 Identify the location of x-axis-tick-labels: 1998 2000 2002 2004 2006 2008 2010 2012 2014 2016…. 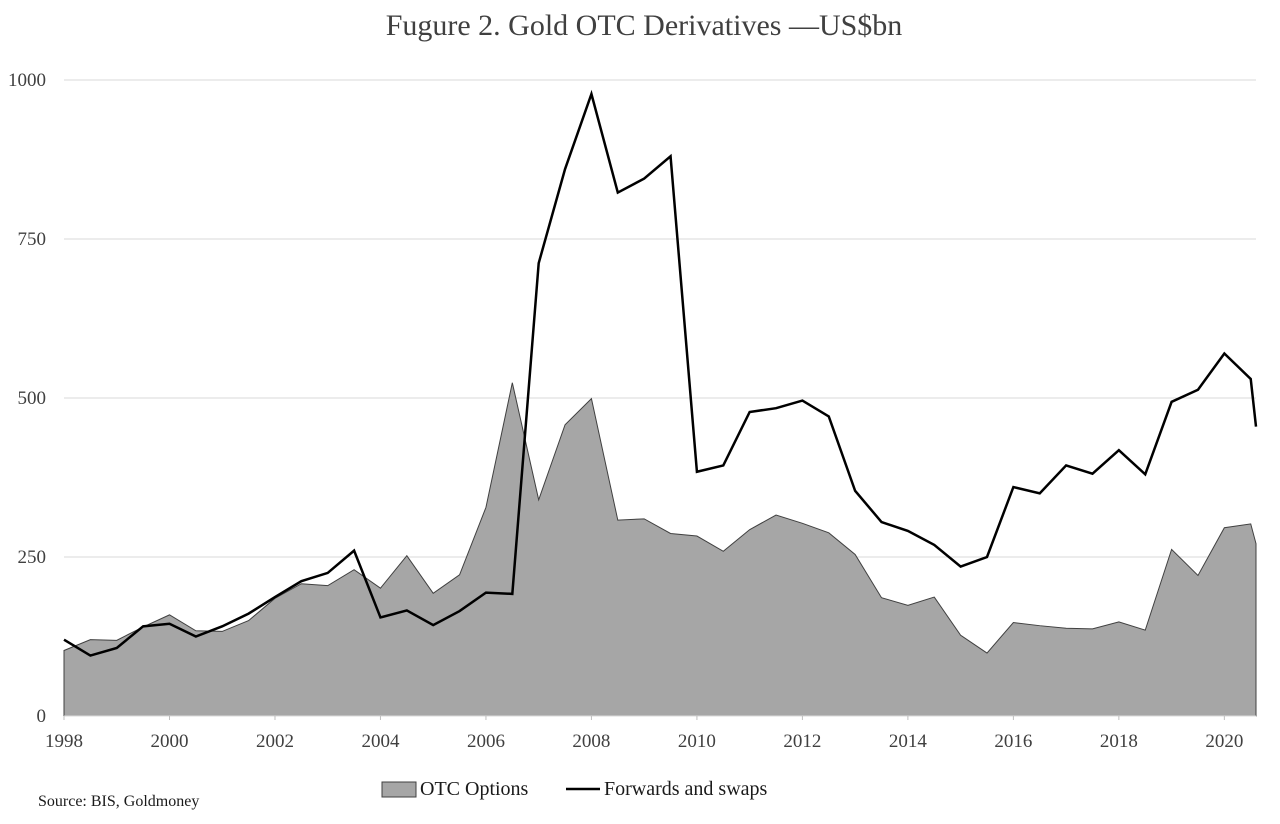
(644, 741).